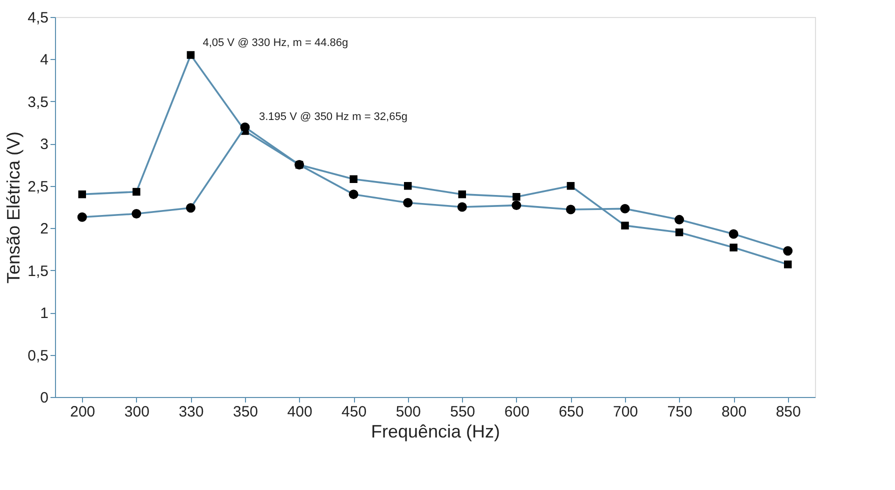  Describe the element at coordinates (14, 207) in the screenshot. I see `y-axis-title: Tensão Elétrica (V)` at that location.